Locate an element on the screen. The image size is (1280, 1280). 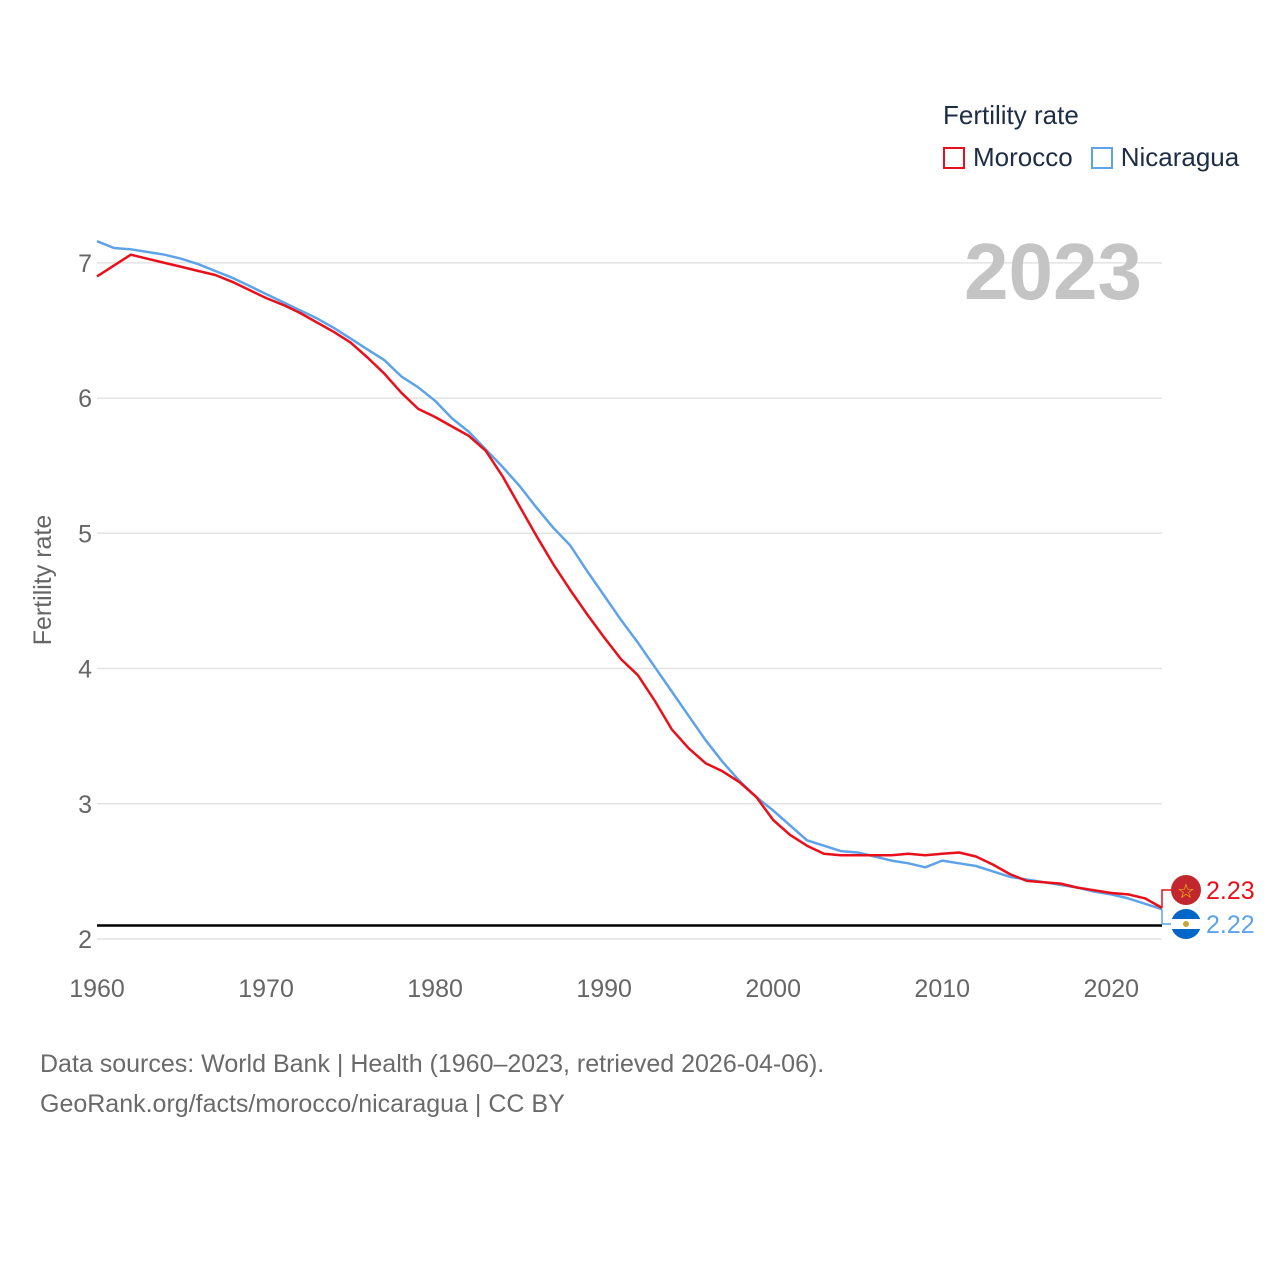
x-tick-label: 2000 is located at coordinates (773, 989).